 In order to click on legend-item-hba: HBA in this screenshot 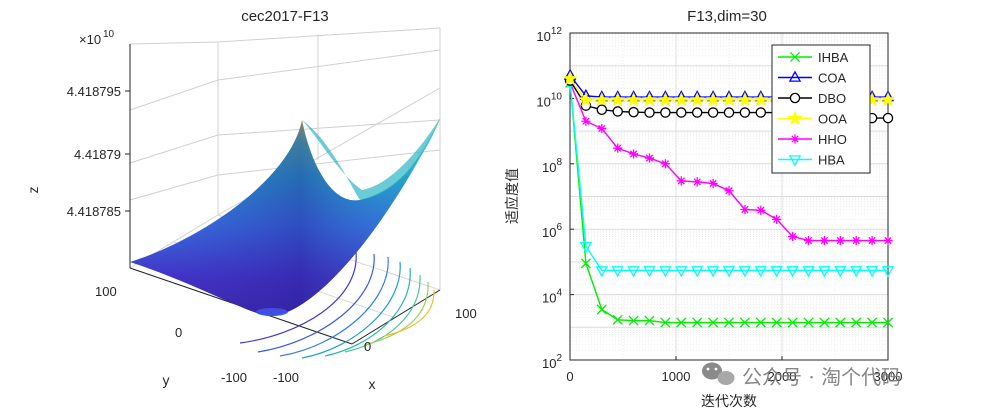, I will do `click(811, 160)`.